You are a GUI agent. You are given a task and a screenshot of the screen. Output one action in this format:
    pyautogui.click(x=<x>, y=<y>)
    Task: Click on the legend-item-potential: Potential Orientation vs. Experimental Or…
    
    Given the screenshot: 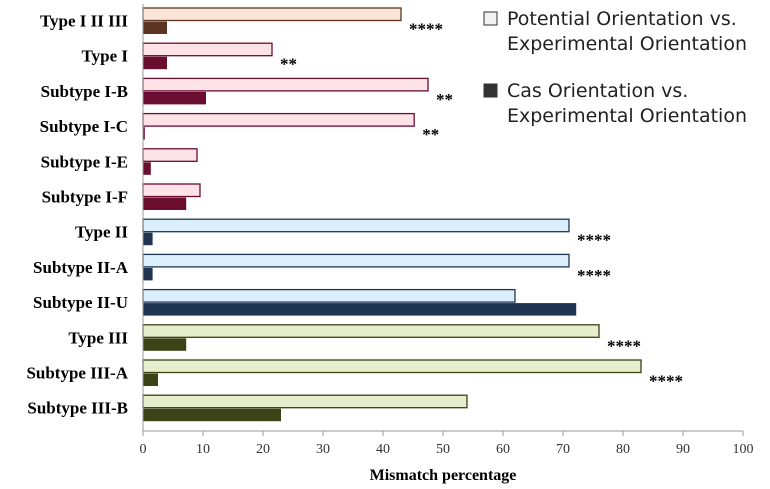 What is the action you would take?
    pyautogui.click(x=615, y=31)
    